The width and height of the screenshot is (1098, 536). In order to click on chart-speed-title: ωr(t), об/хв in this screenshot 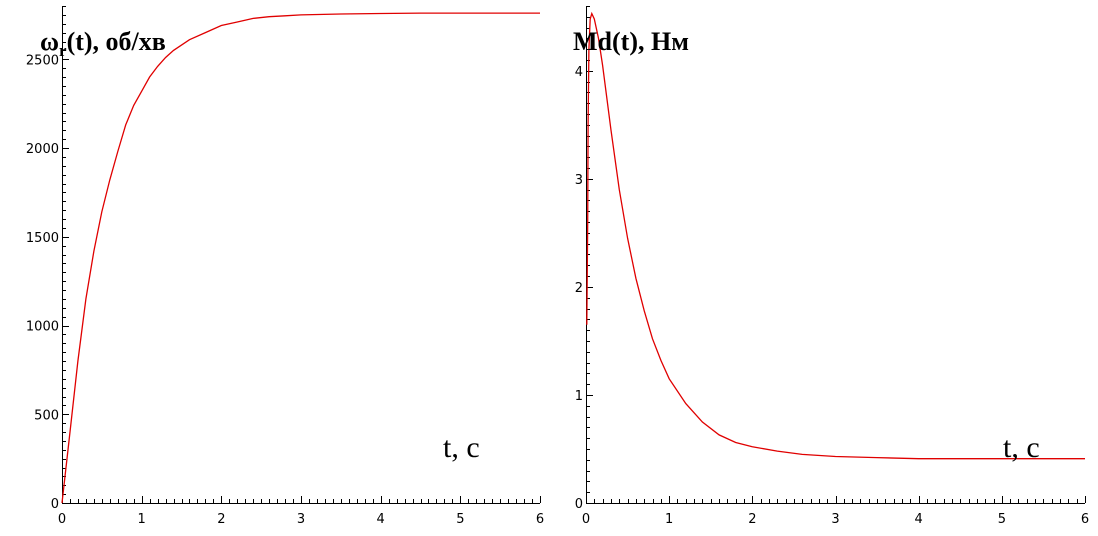, I will do `click(103, 43)`.